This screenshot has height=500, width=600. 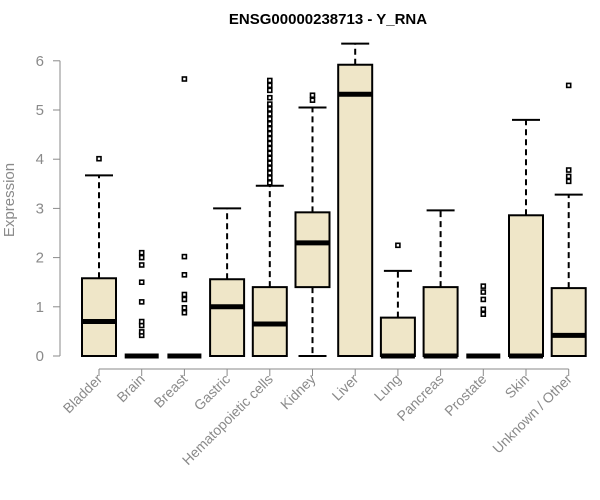 What do you see at coordinates (532, 414) in the screenshot?
I see `x-tick-label-unknown-other: Unknown / Other` at bounding box center [532, 414].